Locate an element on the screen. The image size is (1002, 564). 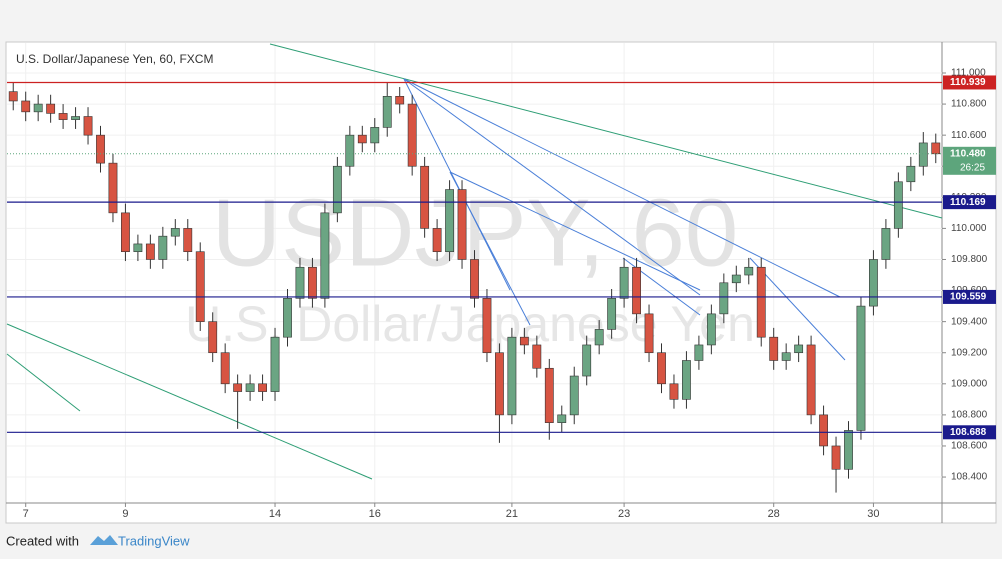
x-tick-label: 21 is located at coordinates (512, 514).